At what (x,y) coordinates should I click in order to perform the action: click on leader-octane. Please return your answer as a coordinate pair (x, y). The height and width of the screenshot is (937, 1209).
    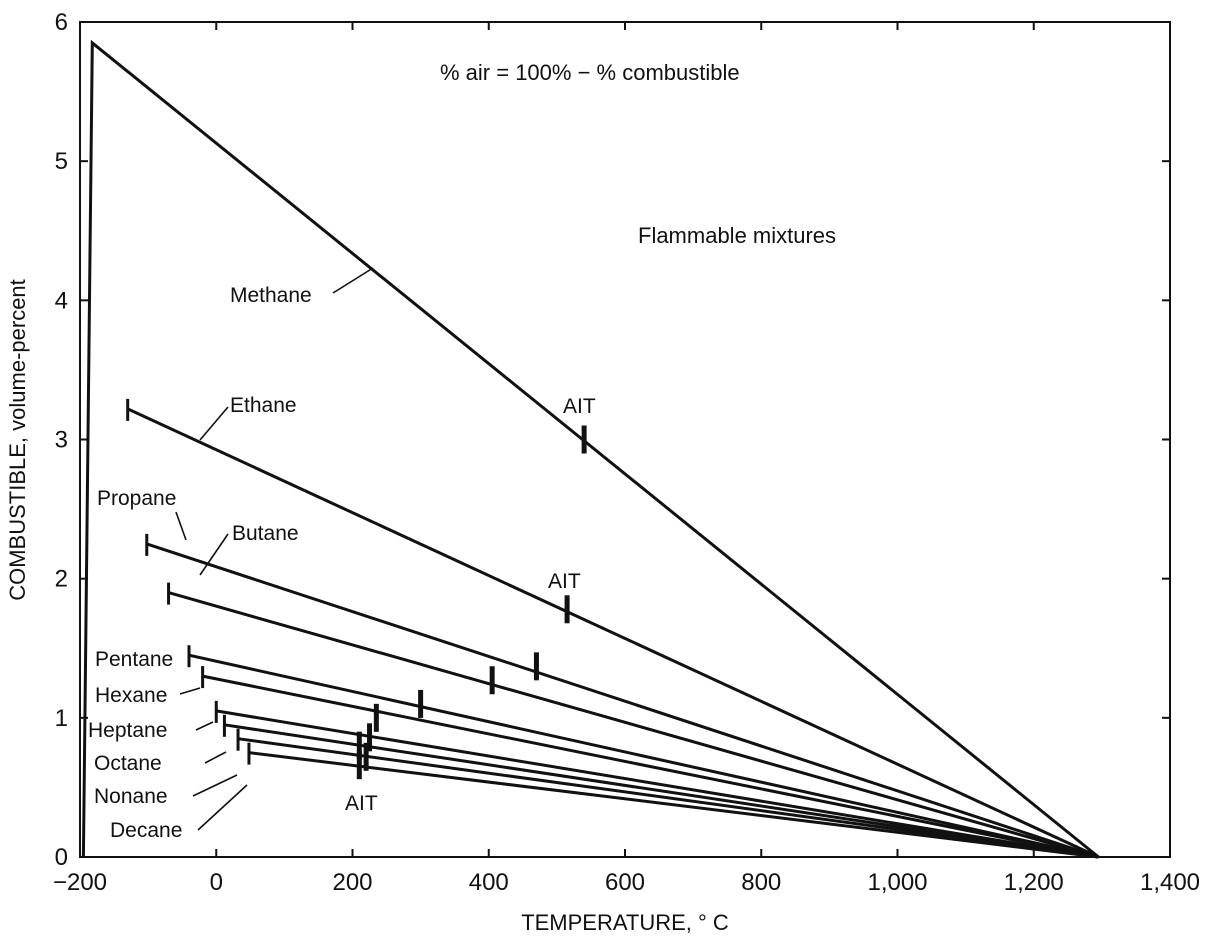
    Looking at the image, I should click on (215, 757).